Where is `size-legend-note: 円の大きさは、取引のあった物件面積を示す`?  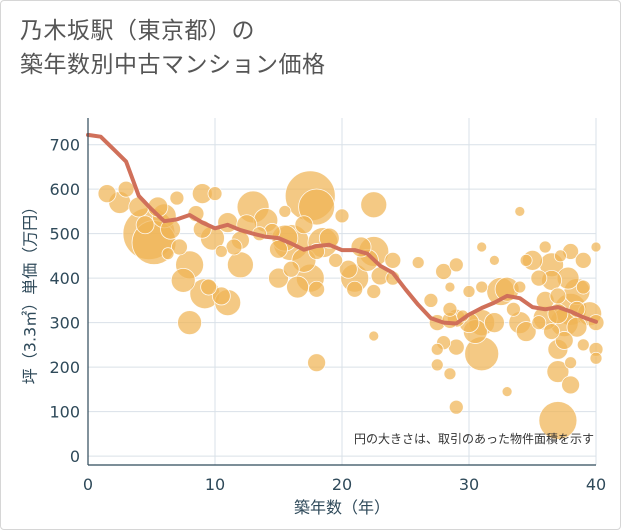 size-legend-note: 円の大きさは、取引のあった物件面積を示す is located at coordinates (474, 438).